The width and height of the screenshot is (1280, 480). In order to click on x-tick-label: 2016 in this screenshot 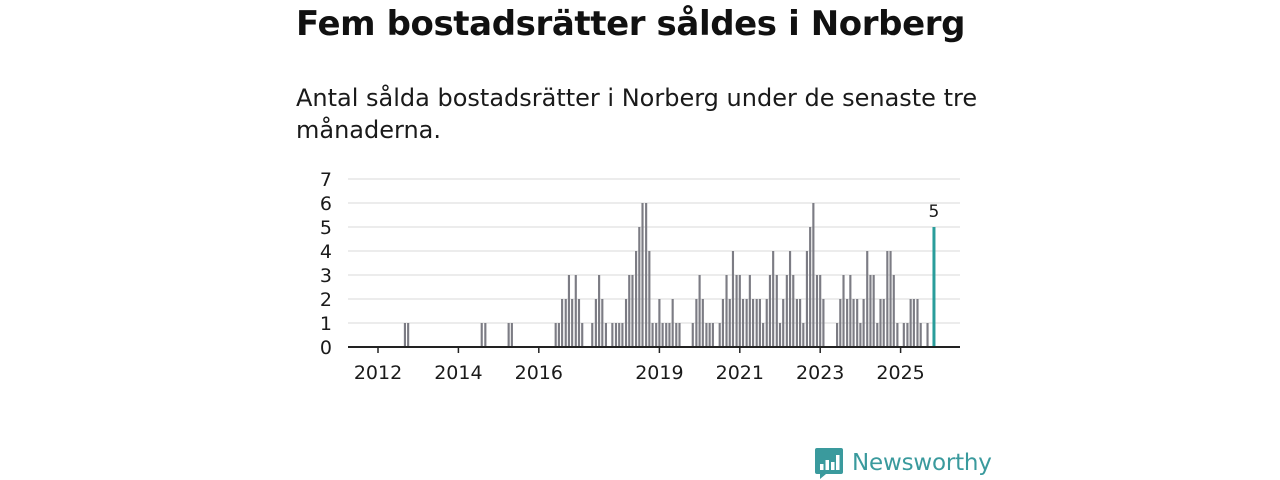, I will do `click(539, 373)`.